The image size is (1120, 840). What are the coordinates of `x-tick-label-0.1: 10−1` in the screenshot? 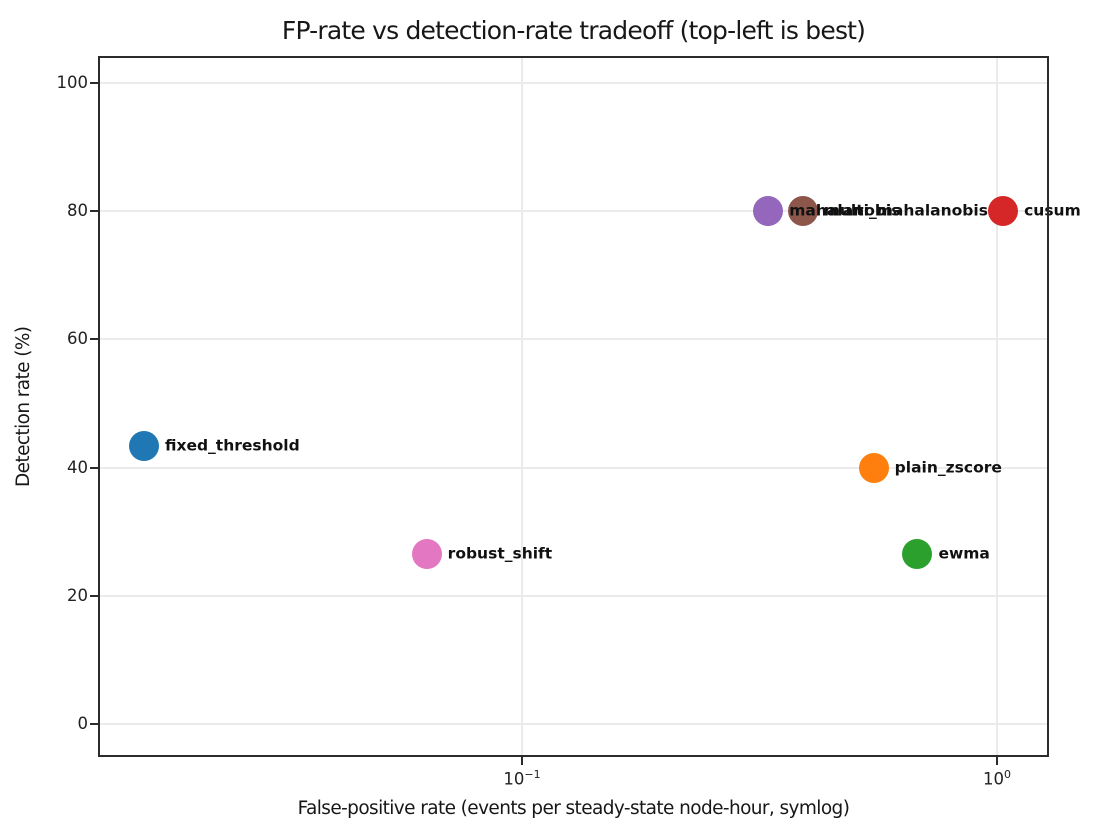 It's located at (522, 778).